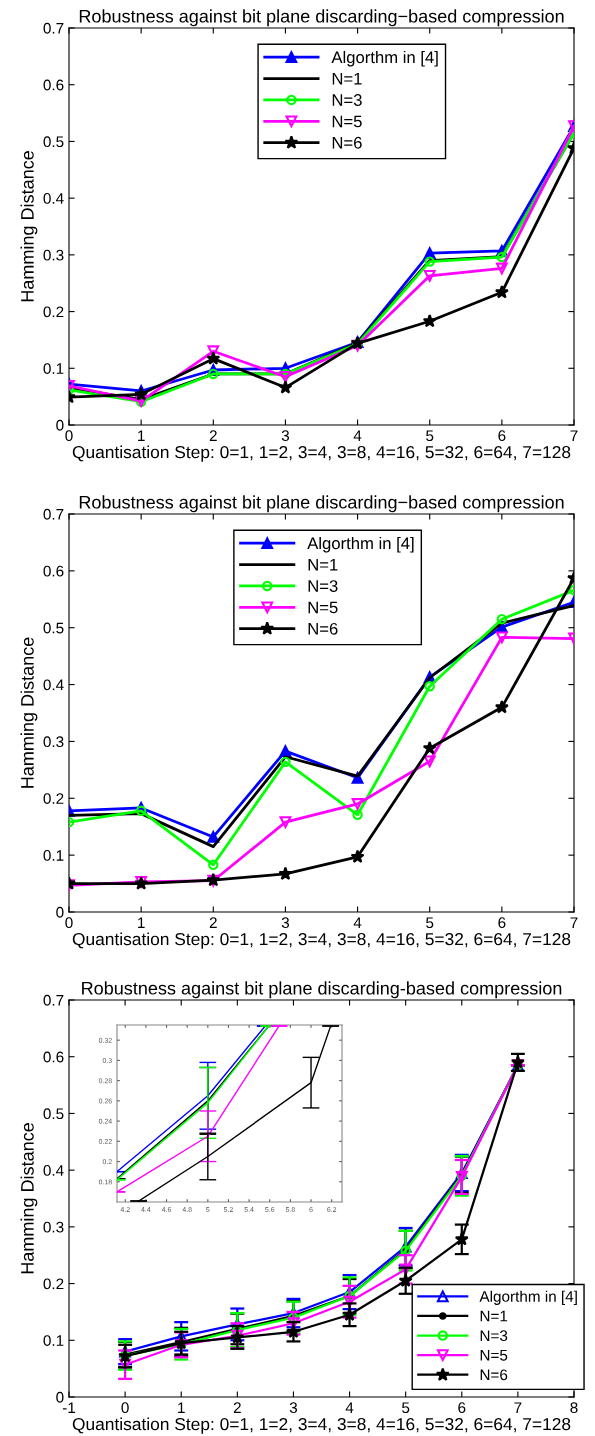 The height and width of the screenshot is (1436, 595). I want to click on chart-title: Robustness against bit plane discarding-based compression, so click(322, 990).